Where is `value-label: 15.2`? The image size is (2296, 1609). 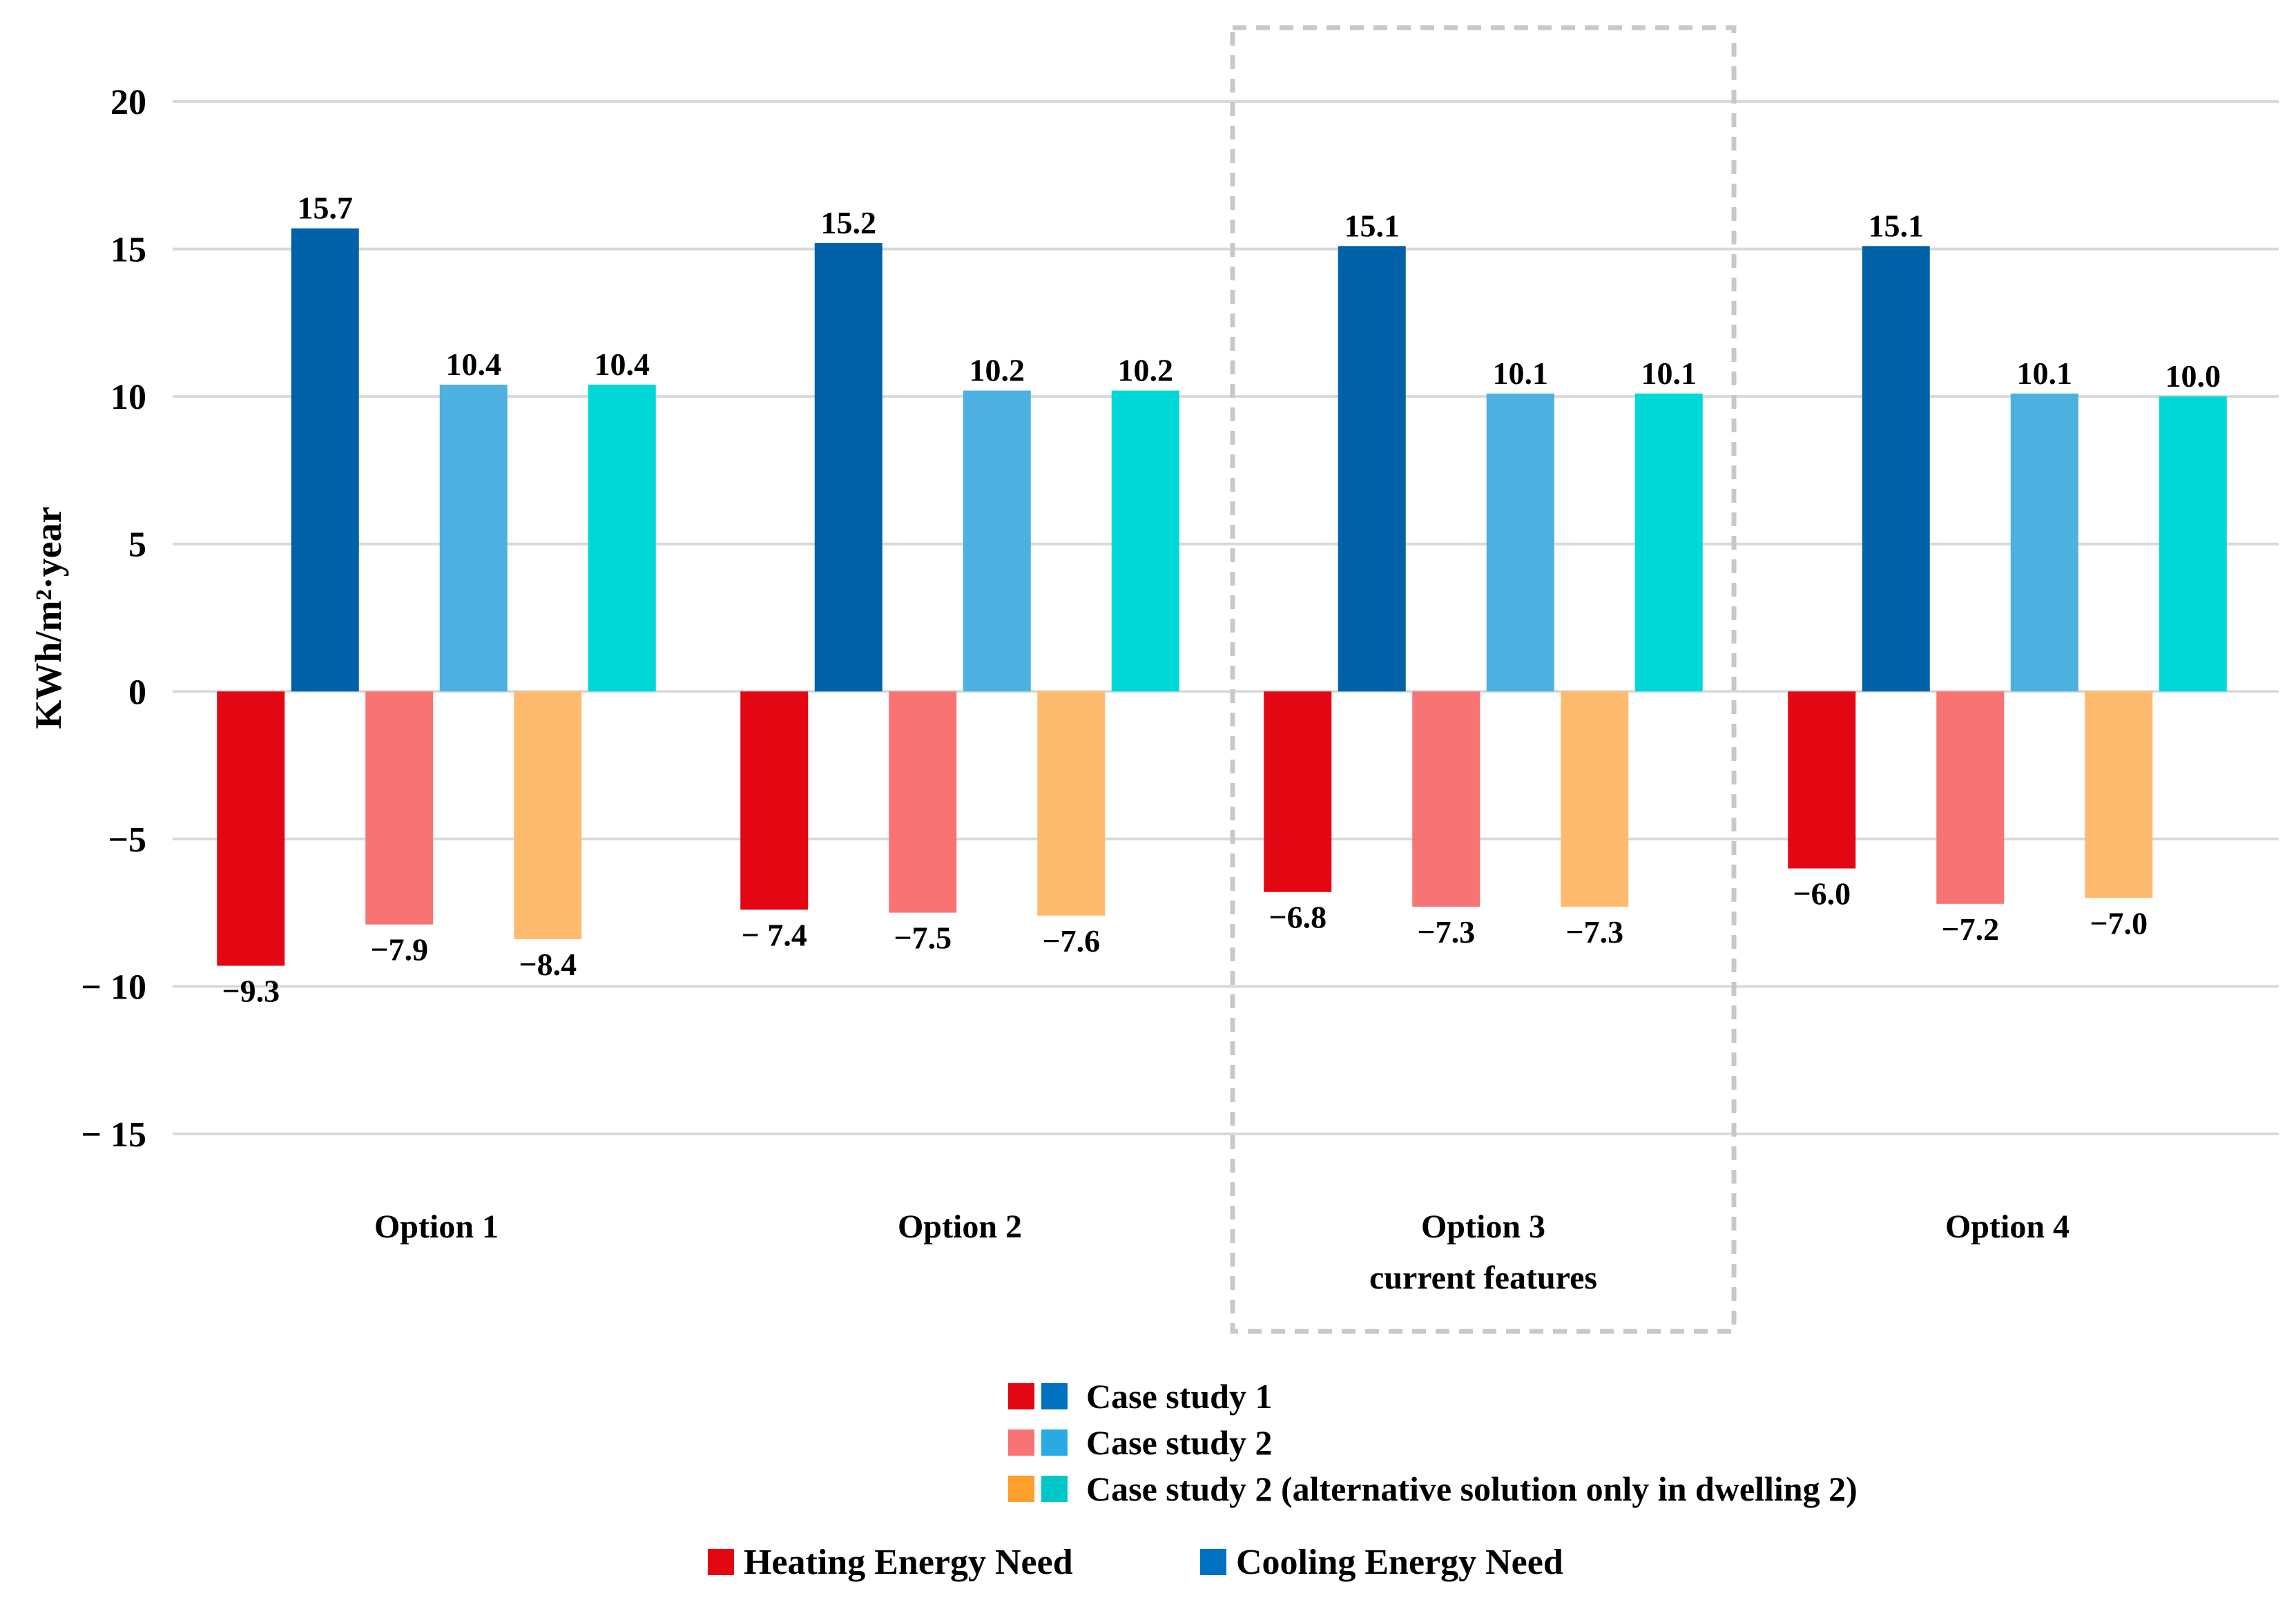
value-label: 15.2 is located at coordinates (849, 223).